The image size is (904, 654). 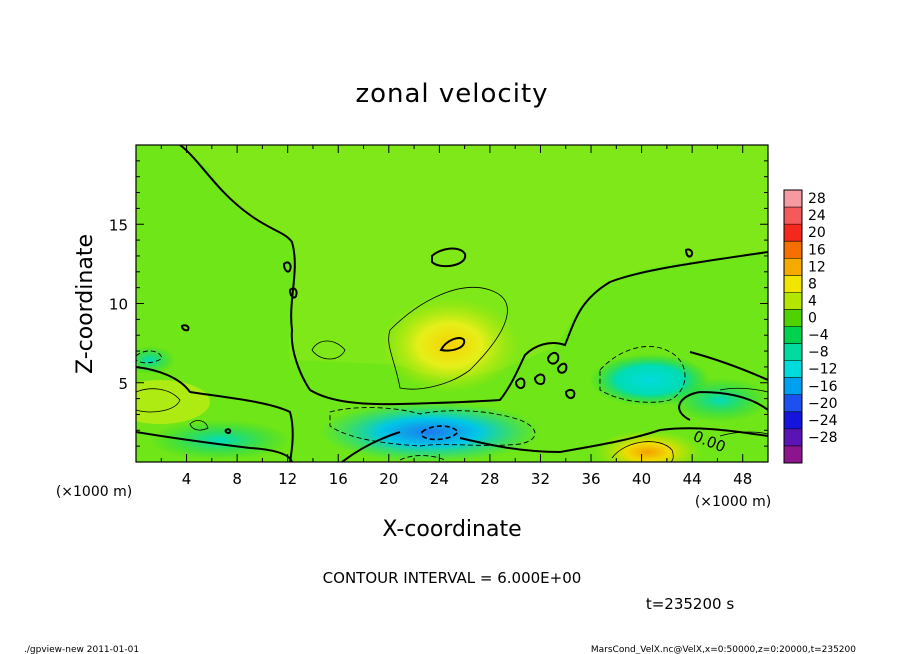 What do you see at coordinates (733, 502) in the screenshot?
I see `x-units-right: (×1000 m)` at bounding box center [733, 502].